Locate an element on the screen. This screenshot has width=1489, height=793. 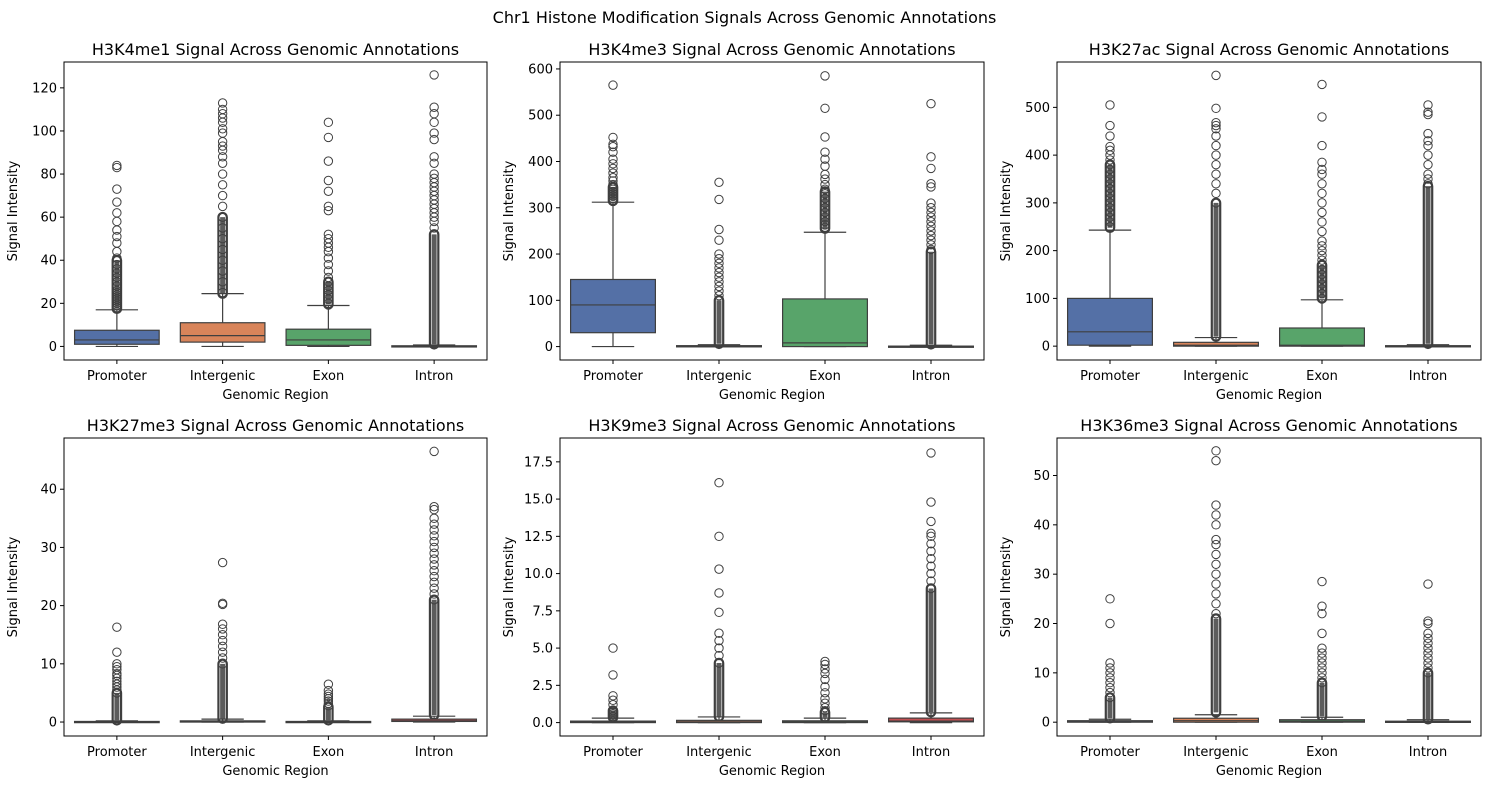
outlier-band is located at coordinates (434, 289).